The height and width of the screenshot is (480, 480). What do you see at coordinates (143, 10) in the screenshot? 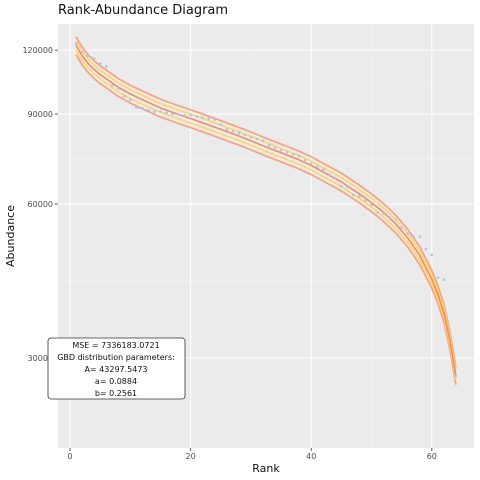
I see `chart-title: Rank-Abundance Diagram` at bounding box center [143, 10].